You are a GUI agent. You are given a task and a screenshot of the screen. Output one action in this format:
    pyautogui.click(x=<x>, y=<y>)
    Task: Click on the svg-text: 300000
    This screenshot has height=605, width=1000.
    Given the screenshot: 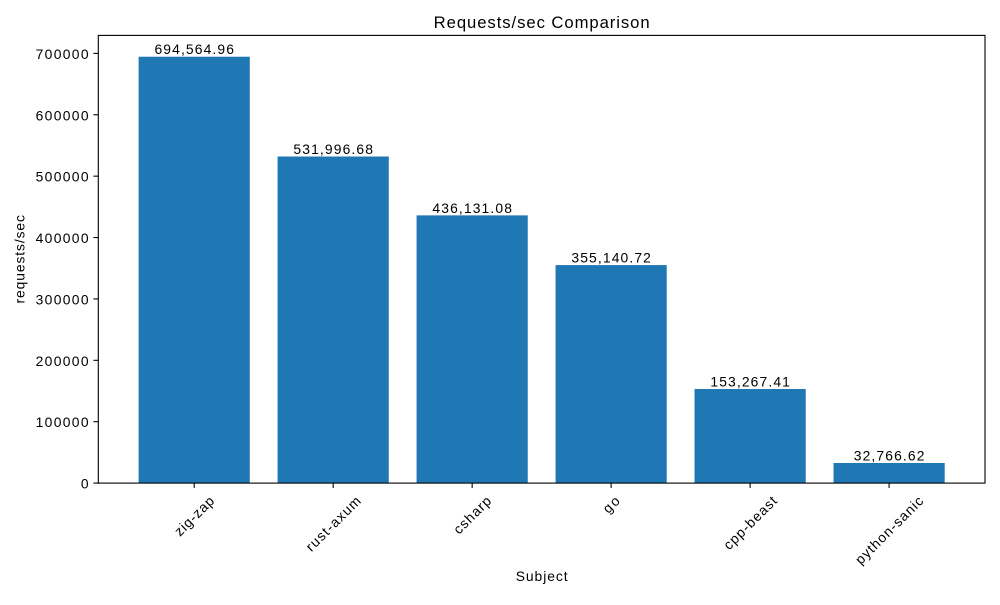 What is the action you would take?
    pyautogui.click(x=62, y=299)
    